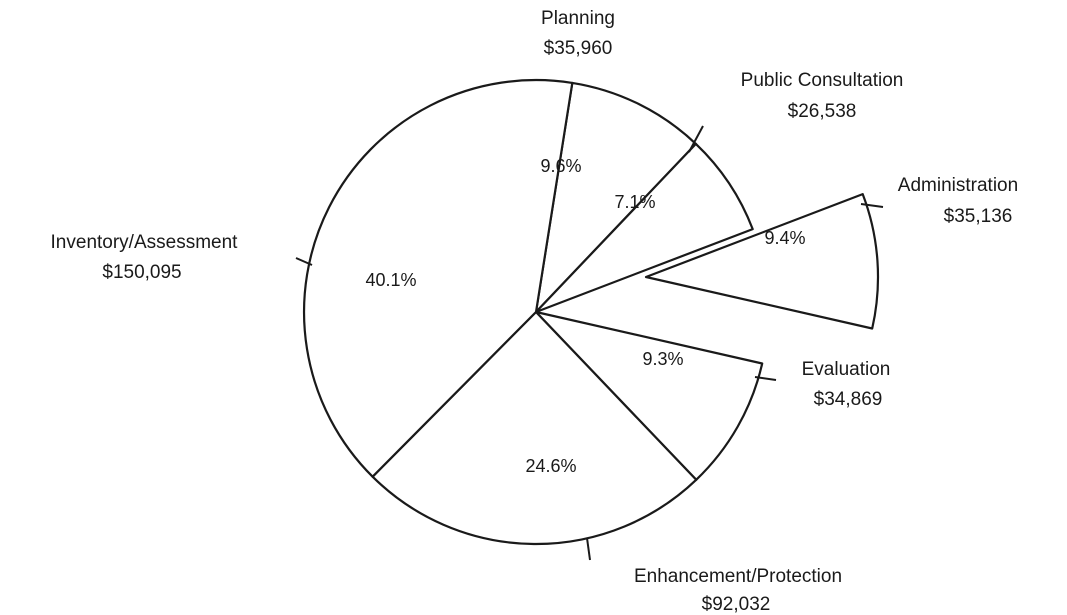 Image resolution: width=1067 pixels, height=615 pixels. I want to click on slice-amount-administration: $35,136, so click(978, 216).